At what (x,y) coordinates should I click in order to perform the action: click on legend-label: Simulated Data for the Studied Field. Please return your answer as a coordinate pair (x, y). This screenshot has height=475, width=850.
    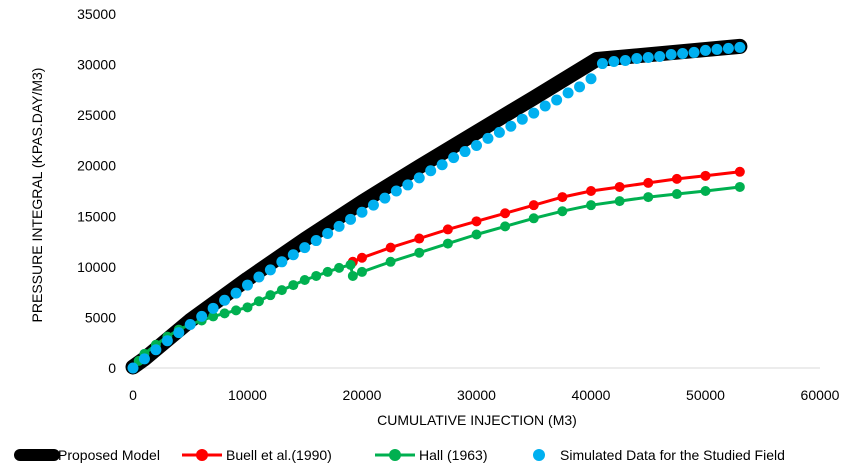
    Looking at the image, I should click on (672, 455).